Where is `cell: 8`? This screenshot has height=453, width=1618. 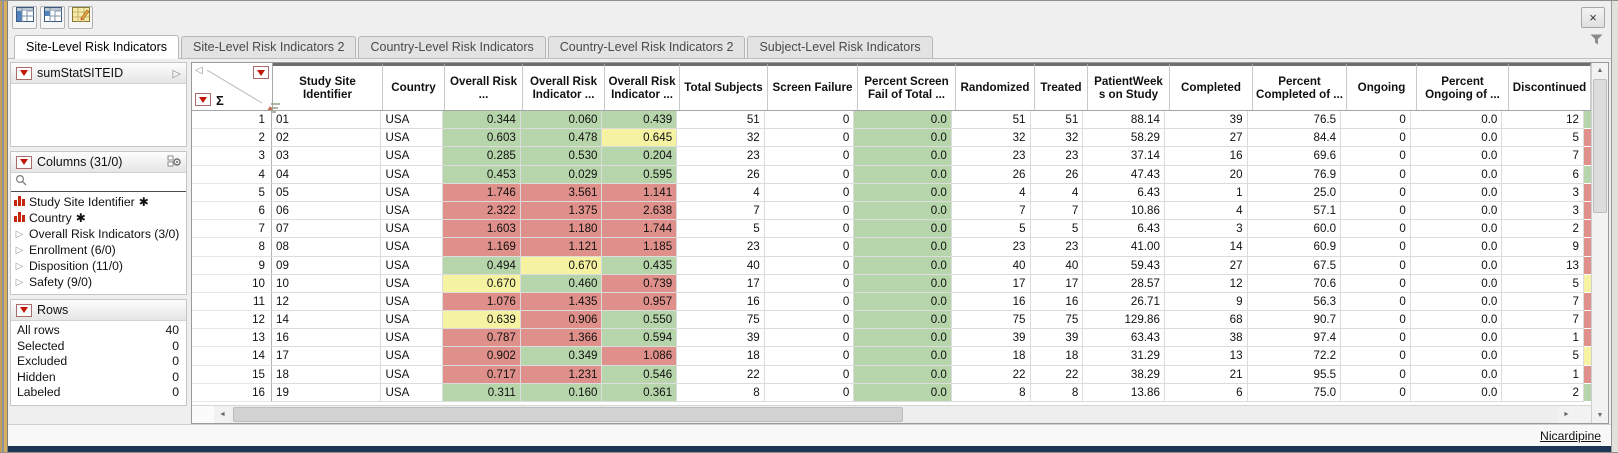 cell: 8 is located at coordinates (991, 392).